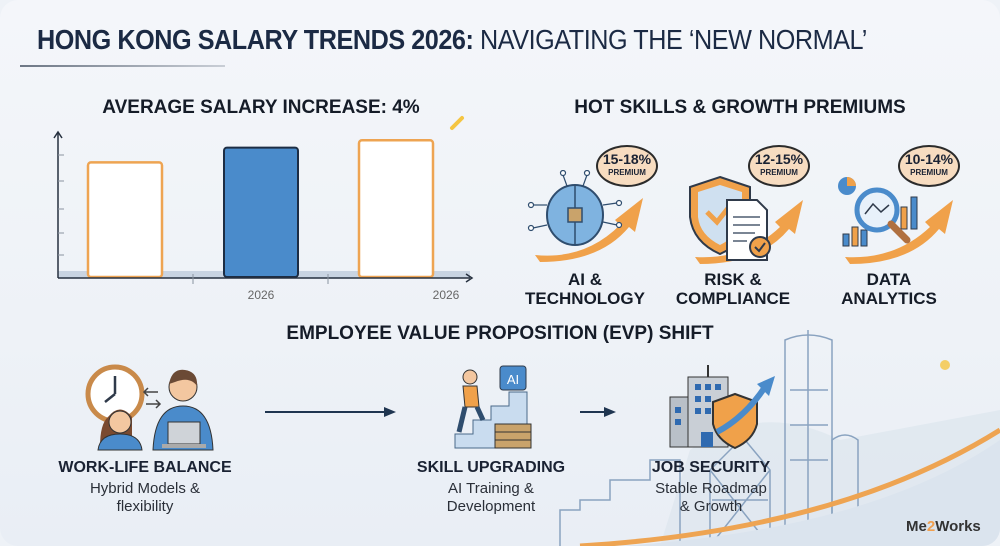 This screenshot has width=1000, height=546. What do you see at coordinates (889, 298) in the screenshot?
I see `skill-label-line: ANALYTICS` at bounding box center [889, 298].